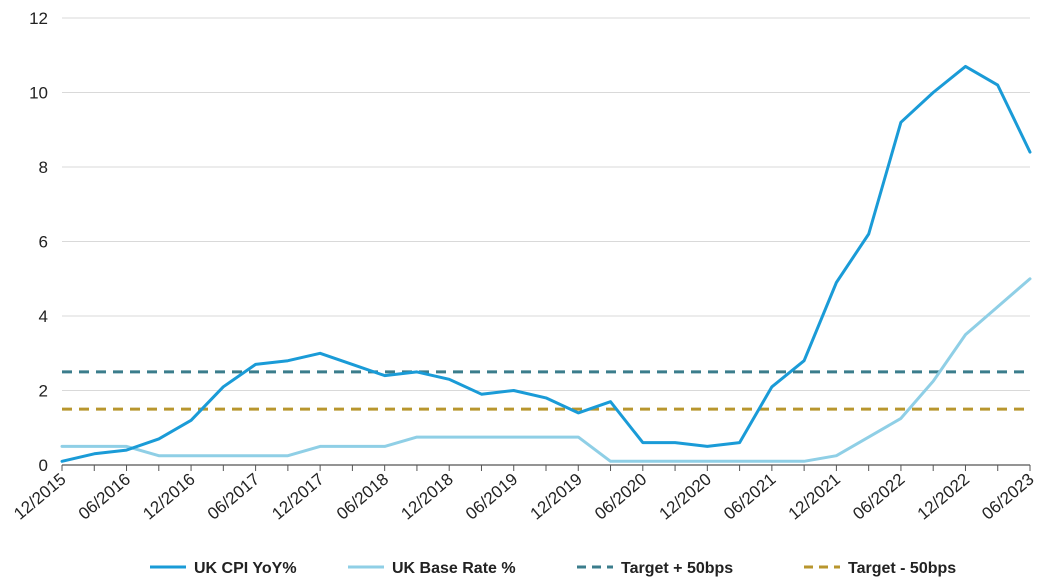  I want to click on x-tick-label: 06/2022, so click(878, 497).